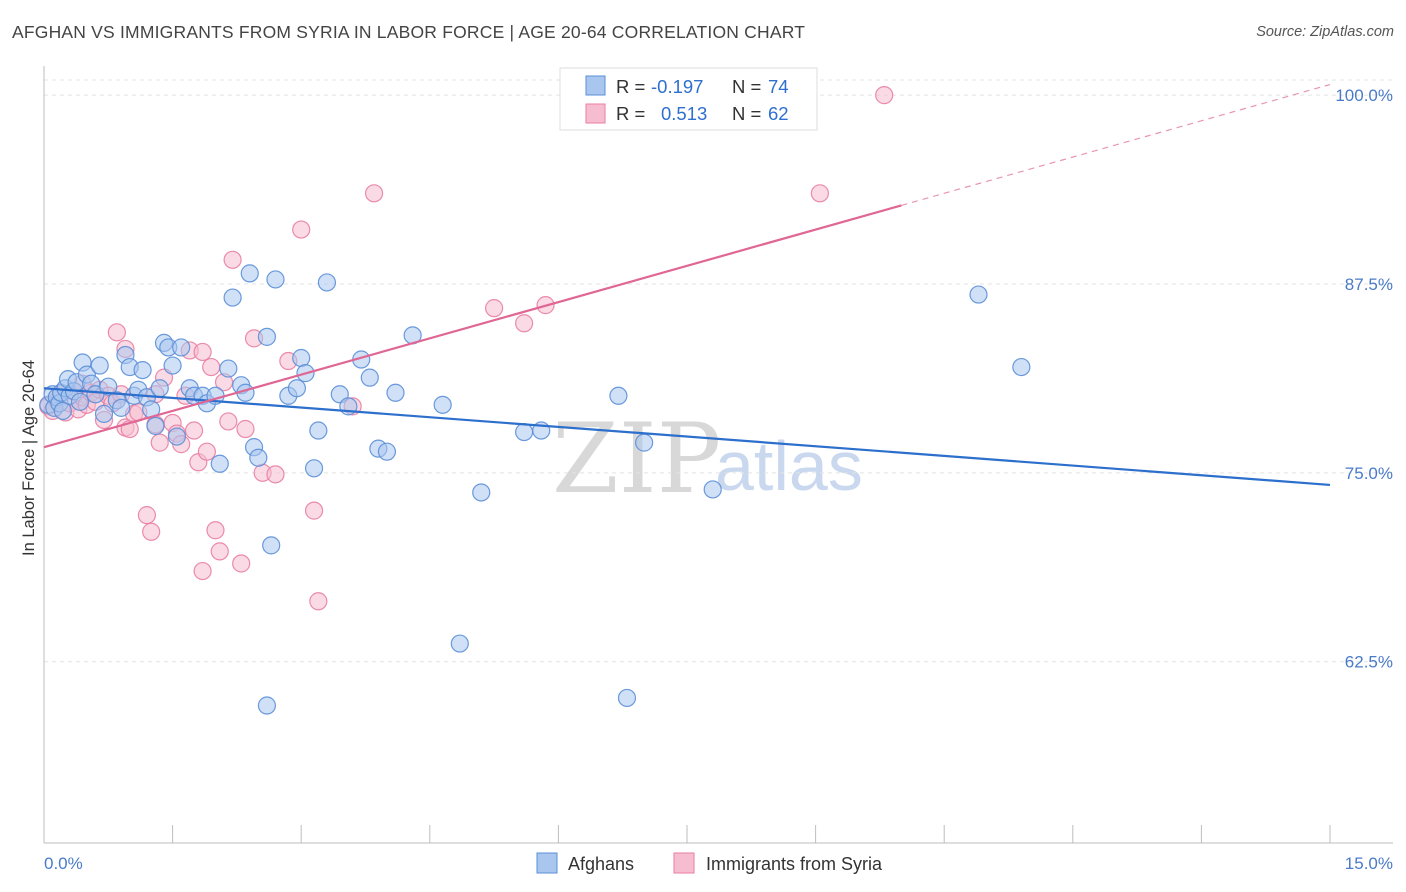 Image resolution: width=1406 pixels, height=892 pixels. I want to click on x-tick-label-min: 0.0%, so click(63, 863).